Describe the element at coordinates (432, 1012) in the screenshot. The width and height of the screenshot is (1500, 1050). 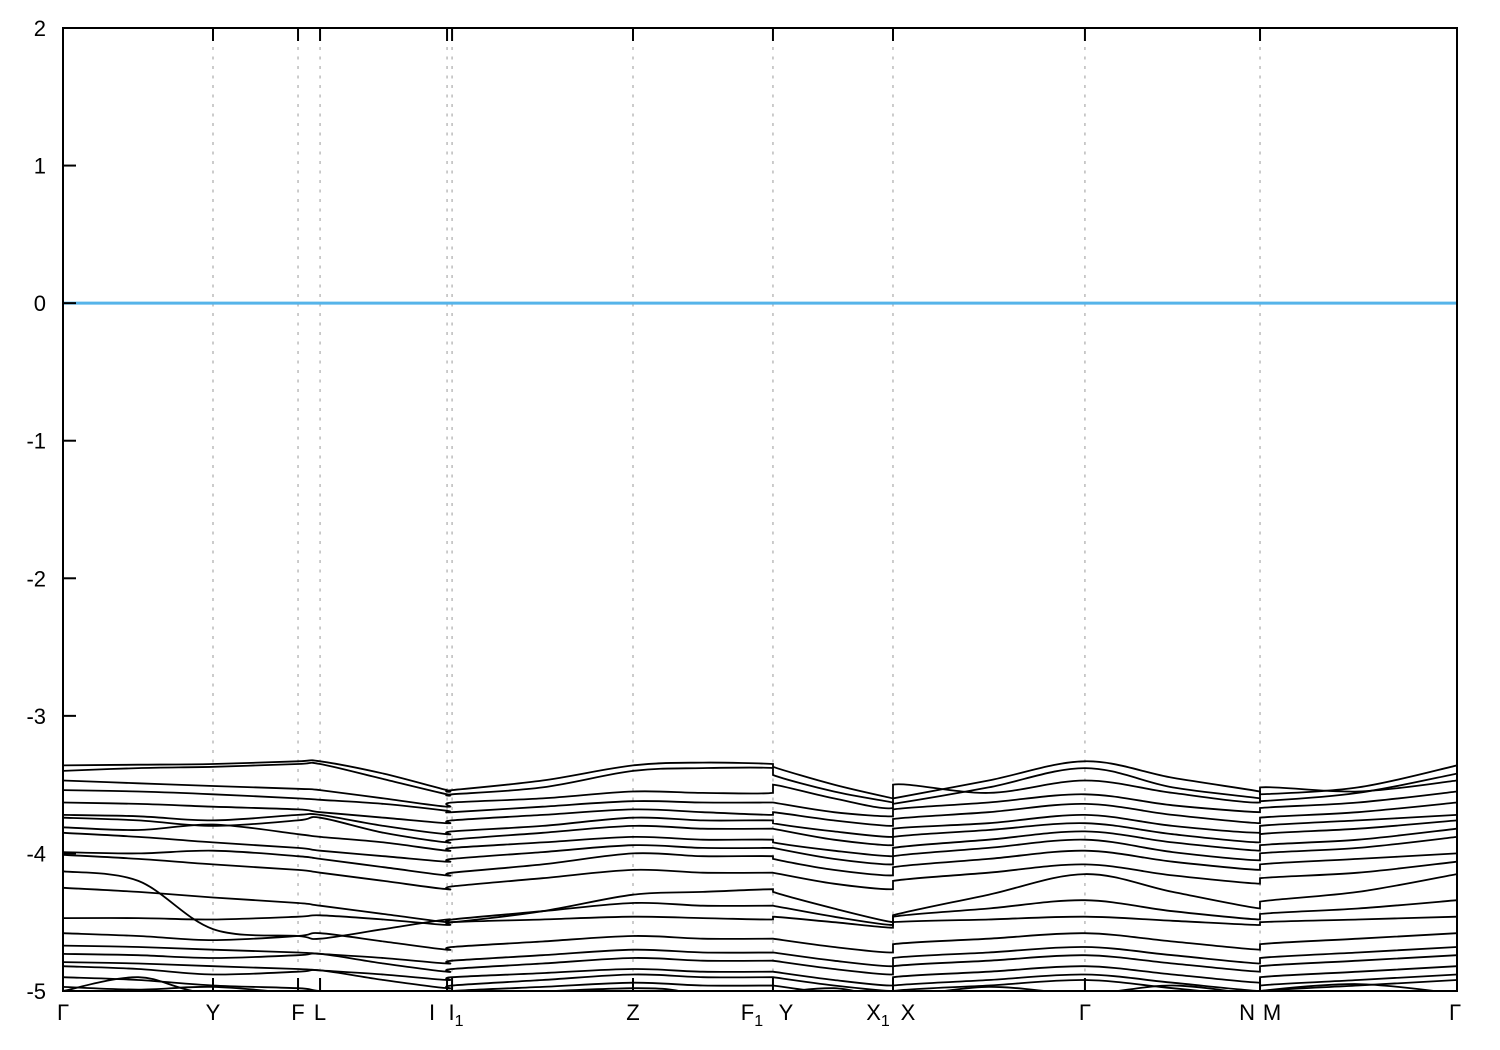
I see `kpoint-label: I` at that location.